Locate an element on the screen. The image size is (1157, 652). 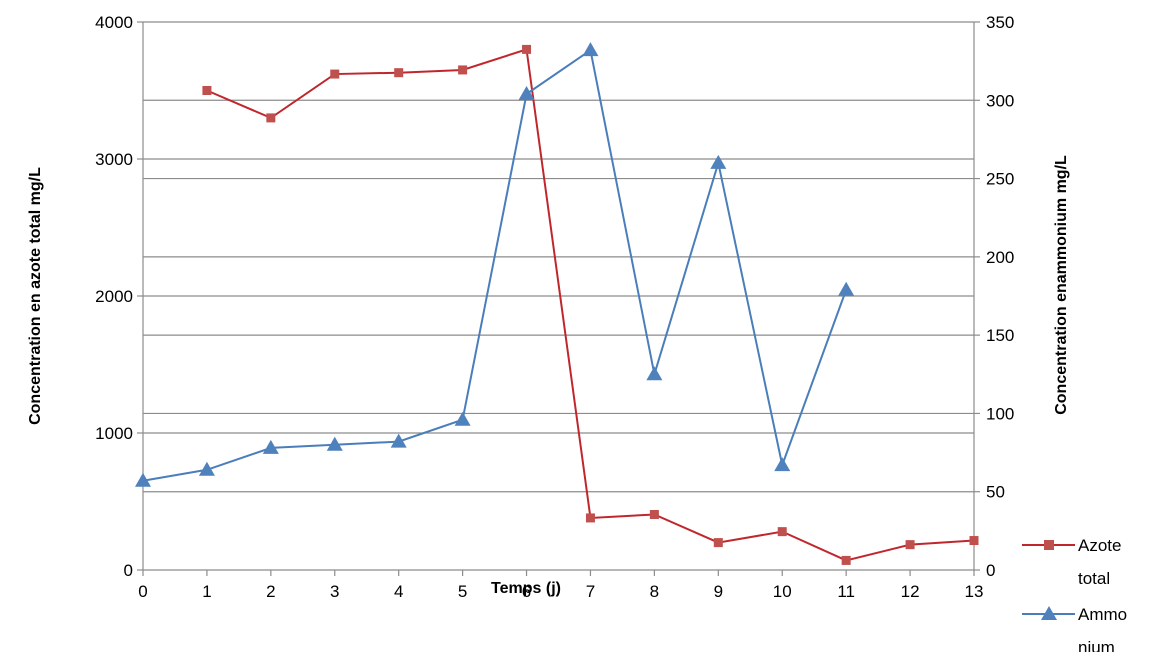
legend: Azote total Ammo nium is located at coordinates (1074, 594).